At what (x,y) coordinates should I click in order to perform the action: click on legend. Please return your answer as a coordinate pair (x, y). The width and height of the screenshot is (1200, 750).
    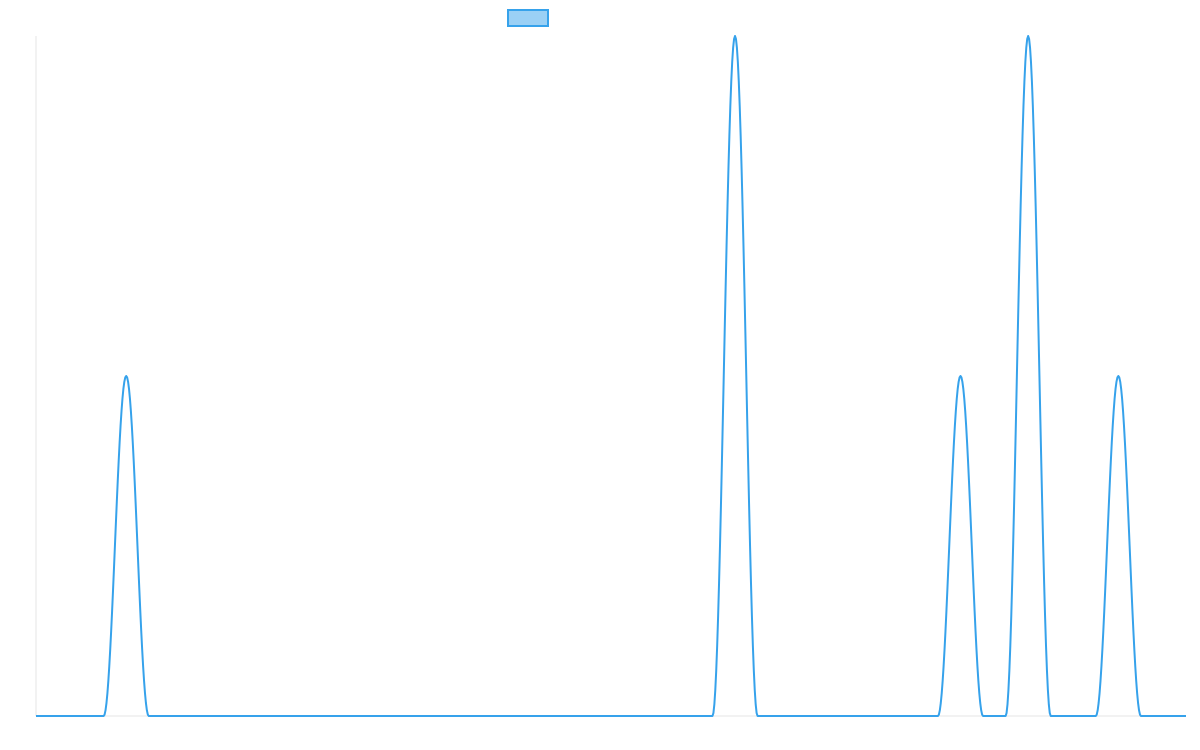
    Looking at the image, I should click on (528, 18).